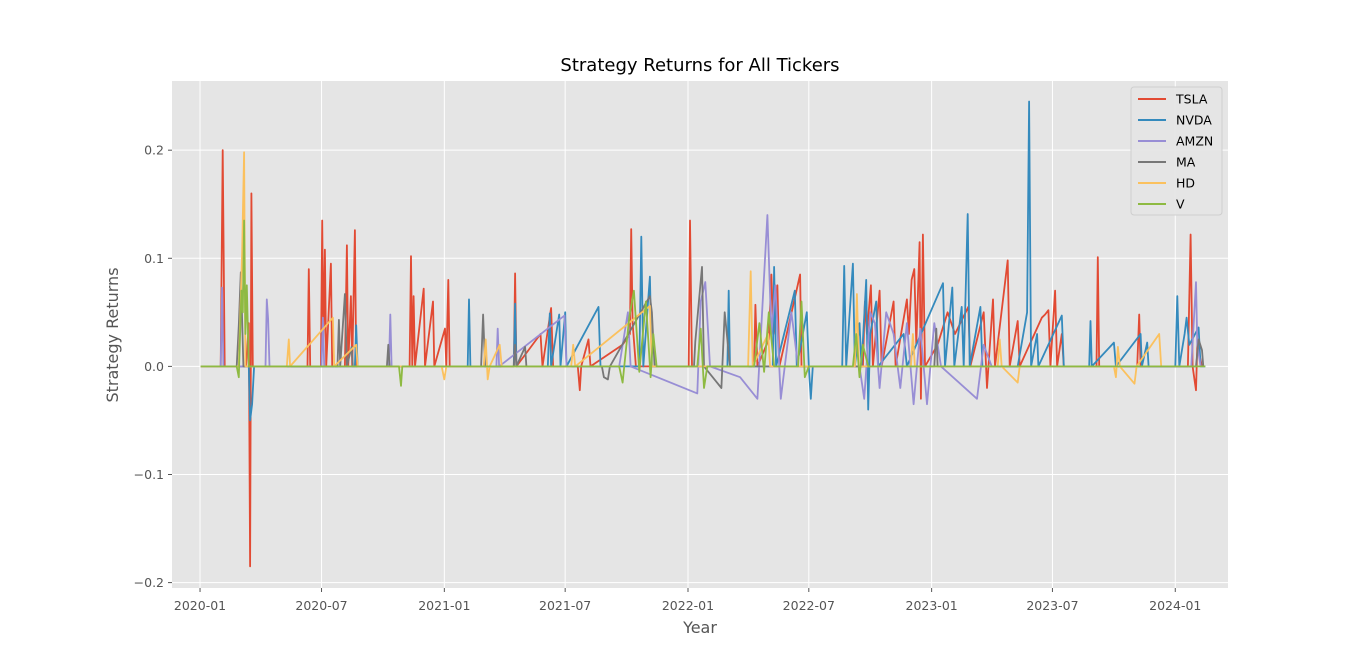 This screenshot has width=1366, height=667. What do you see at coordinates (699, 65) in the screenshot?
I see `chart-title: Strategy Returns for All Tickers` at bounding box center [699, 65].